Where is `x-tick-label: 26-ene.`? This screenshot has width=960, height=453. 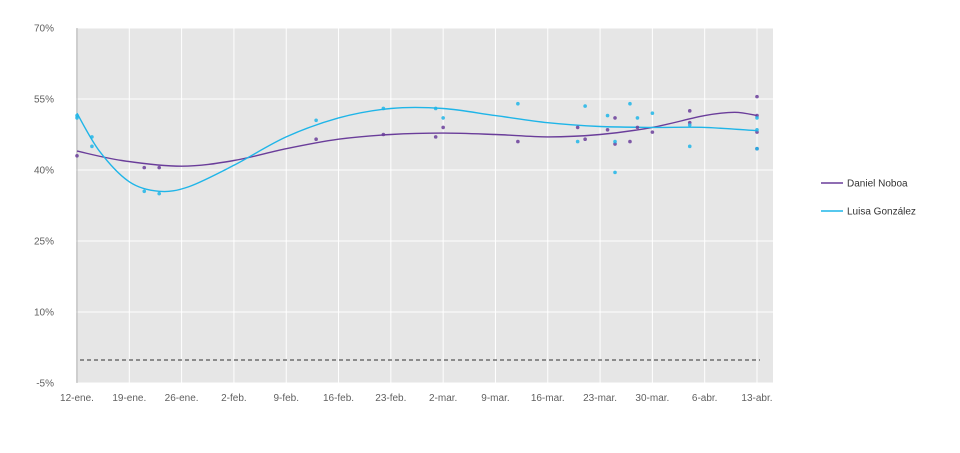
x-tick-label: 26-ene. is located at coordinates (182, 398).